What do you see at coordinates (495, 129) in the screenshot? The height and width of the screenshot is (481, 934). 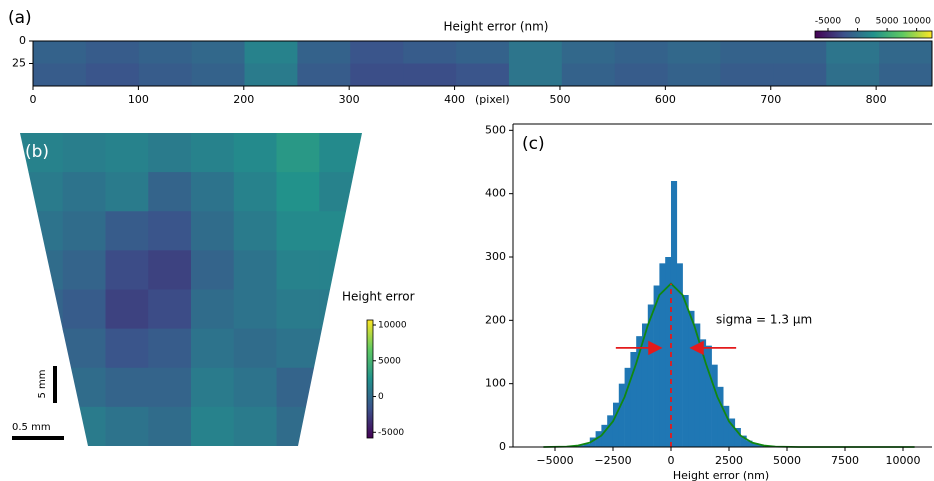 I see `y-tick-label: 500` at bounding box center [495, 129].